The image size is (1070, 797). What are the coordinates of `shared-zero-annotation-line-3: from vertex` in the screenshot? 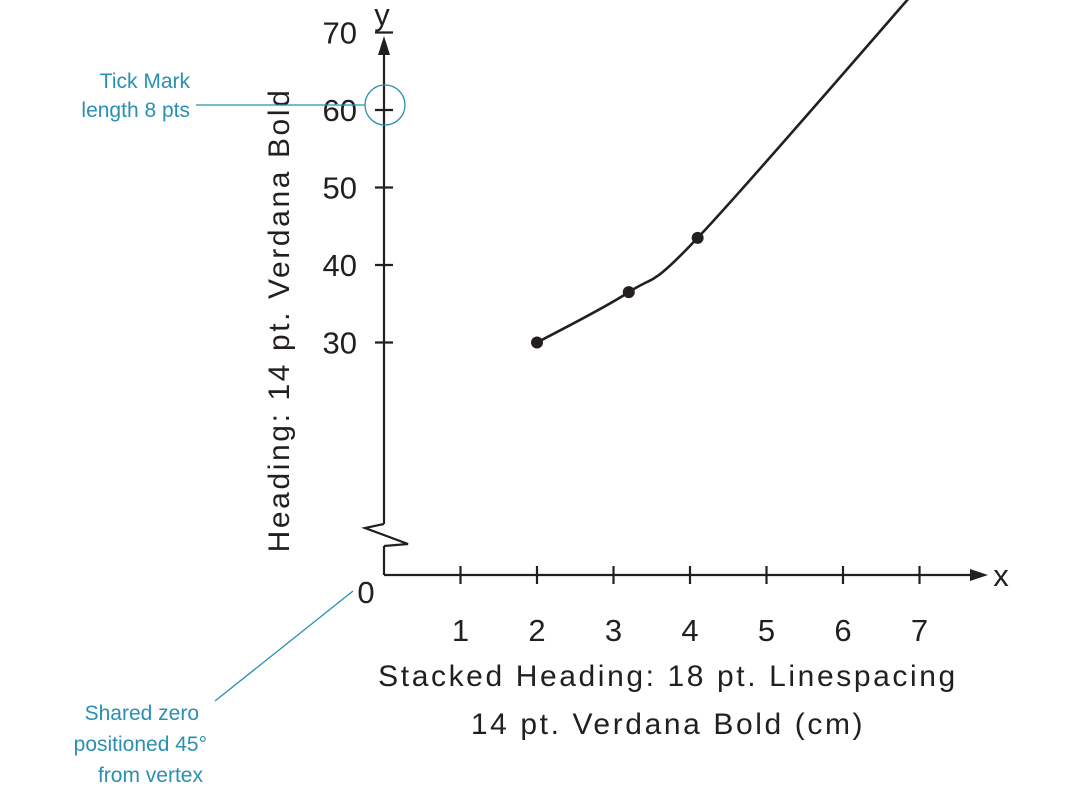 It's located at (151, 775).